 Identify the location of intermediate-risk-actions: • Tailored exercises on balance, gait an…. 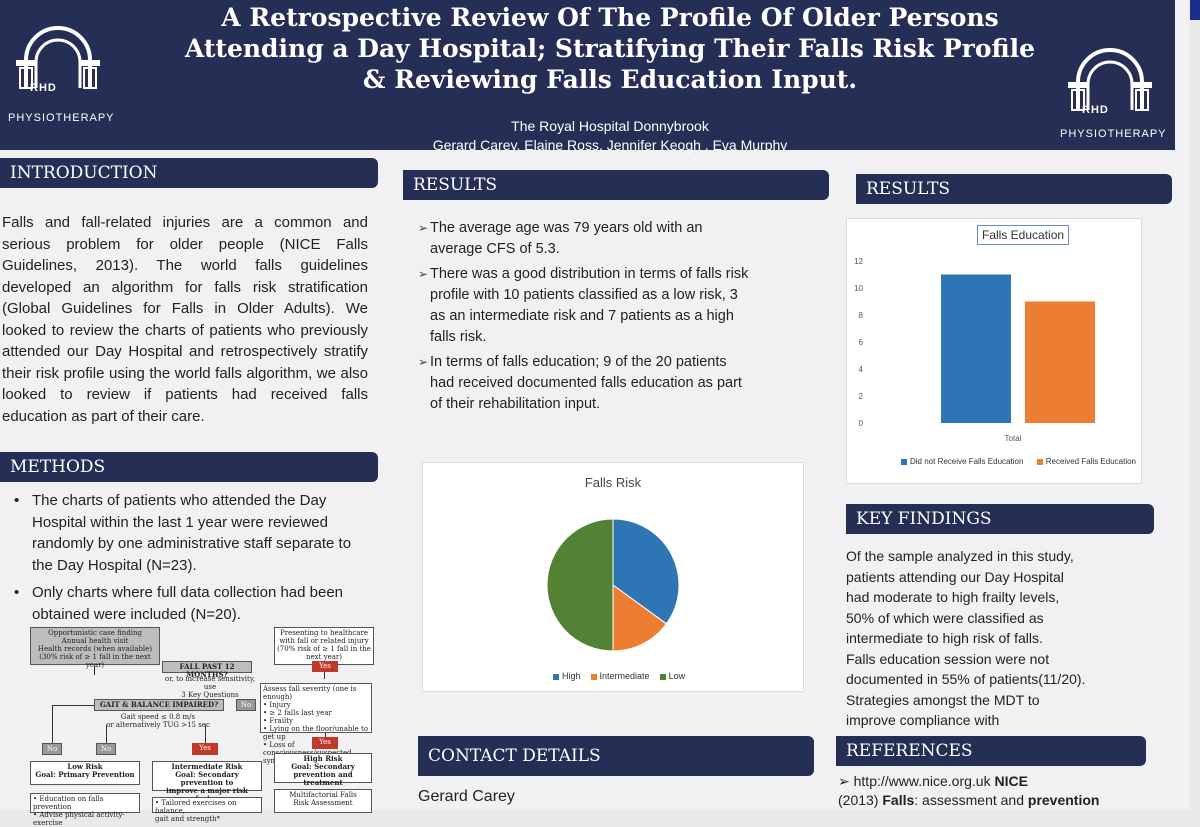
(207, 810).